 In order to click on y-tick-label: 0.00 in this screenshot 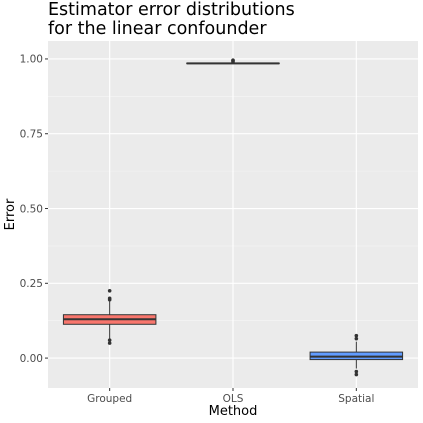, I will do `click(31, 359)`.